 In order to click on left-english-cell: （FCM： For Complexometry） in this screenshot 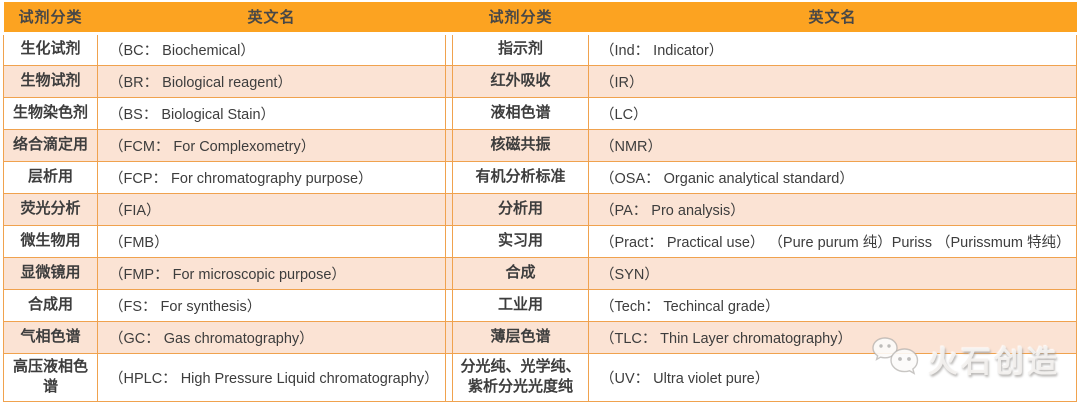, I will do `click(271, 145)`.